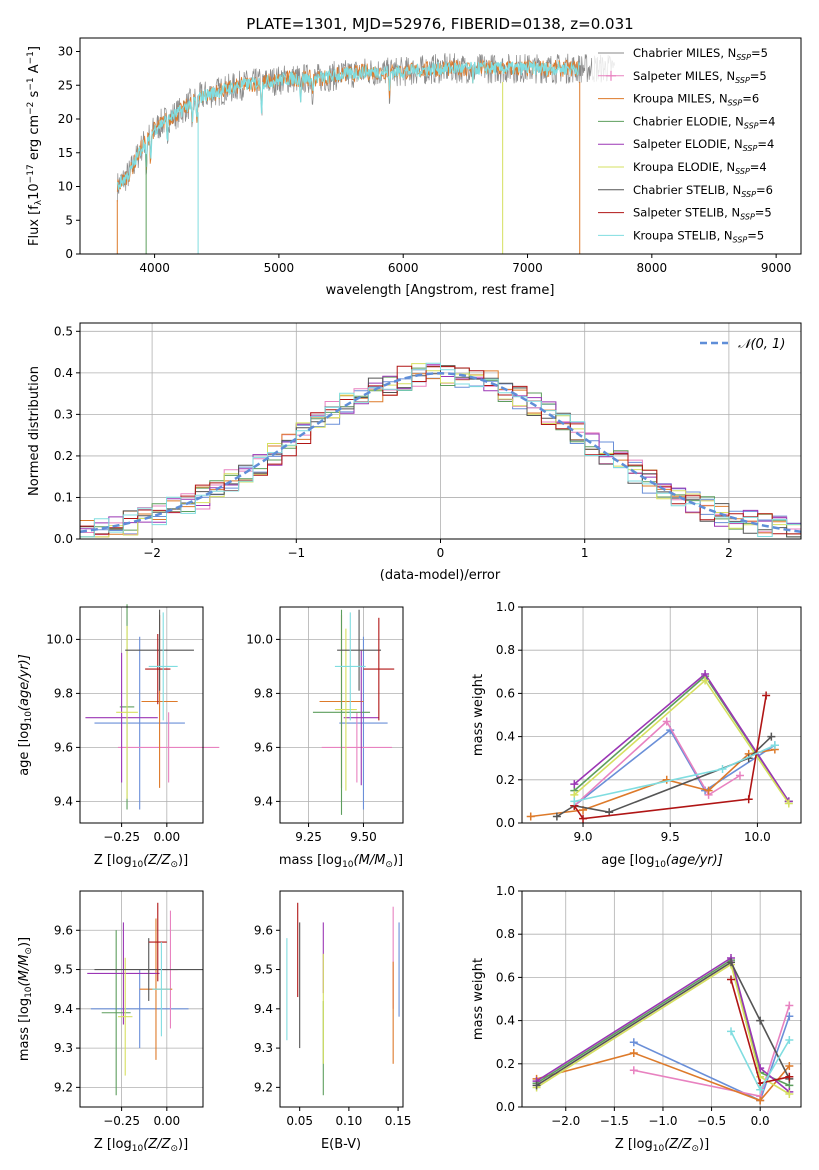 This screenshot has width=819, height=1170. Describe the element at coordinates (263, 747) in the screenshot. I see `age-vs-mass-y-tick-label: 9.6` at that location.